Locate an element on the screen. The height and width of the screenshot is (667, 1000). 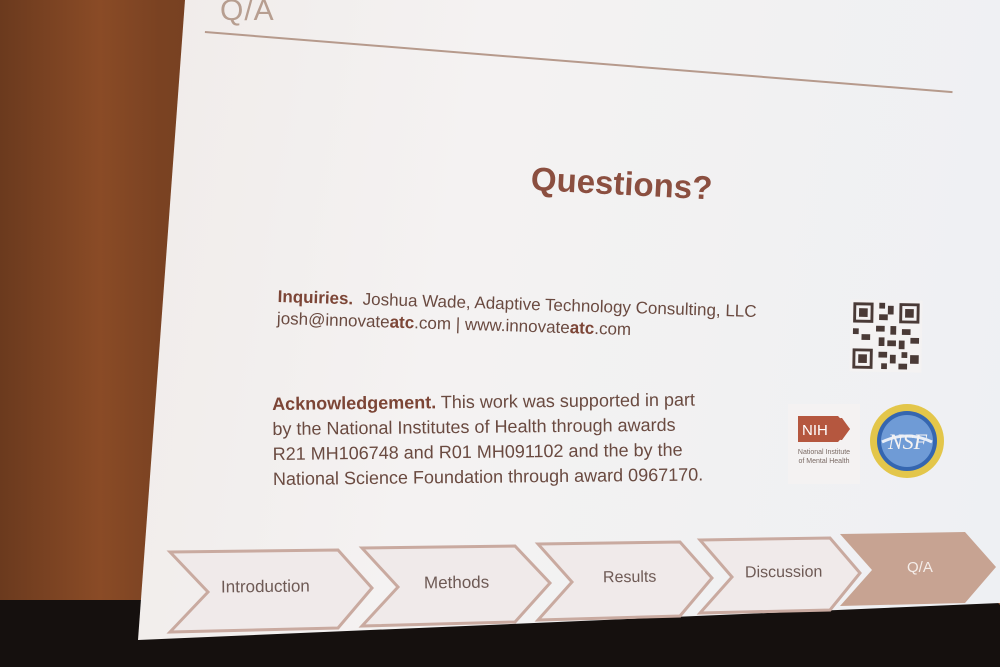
nav-chevron-results is located at coordinates (624, 581).